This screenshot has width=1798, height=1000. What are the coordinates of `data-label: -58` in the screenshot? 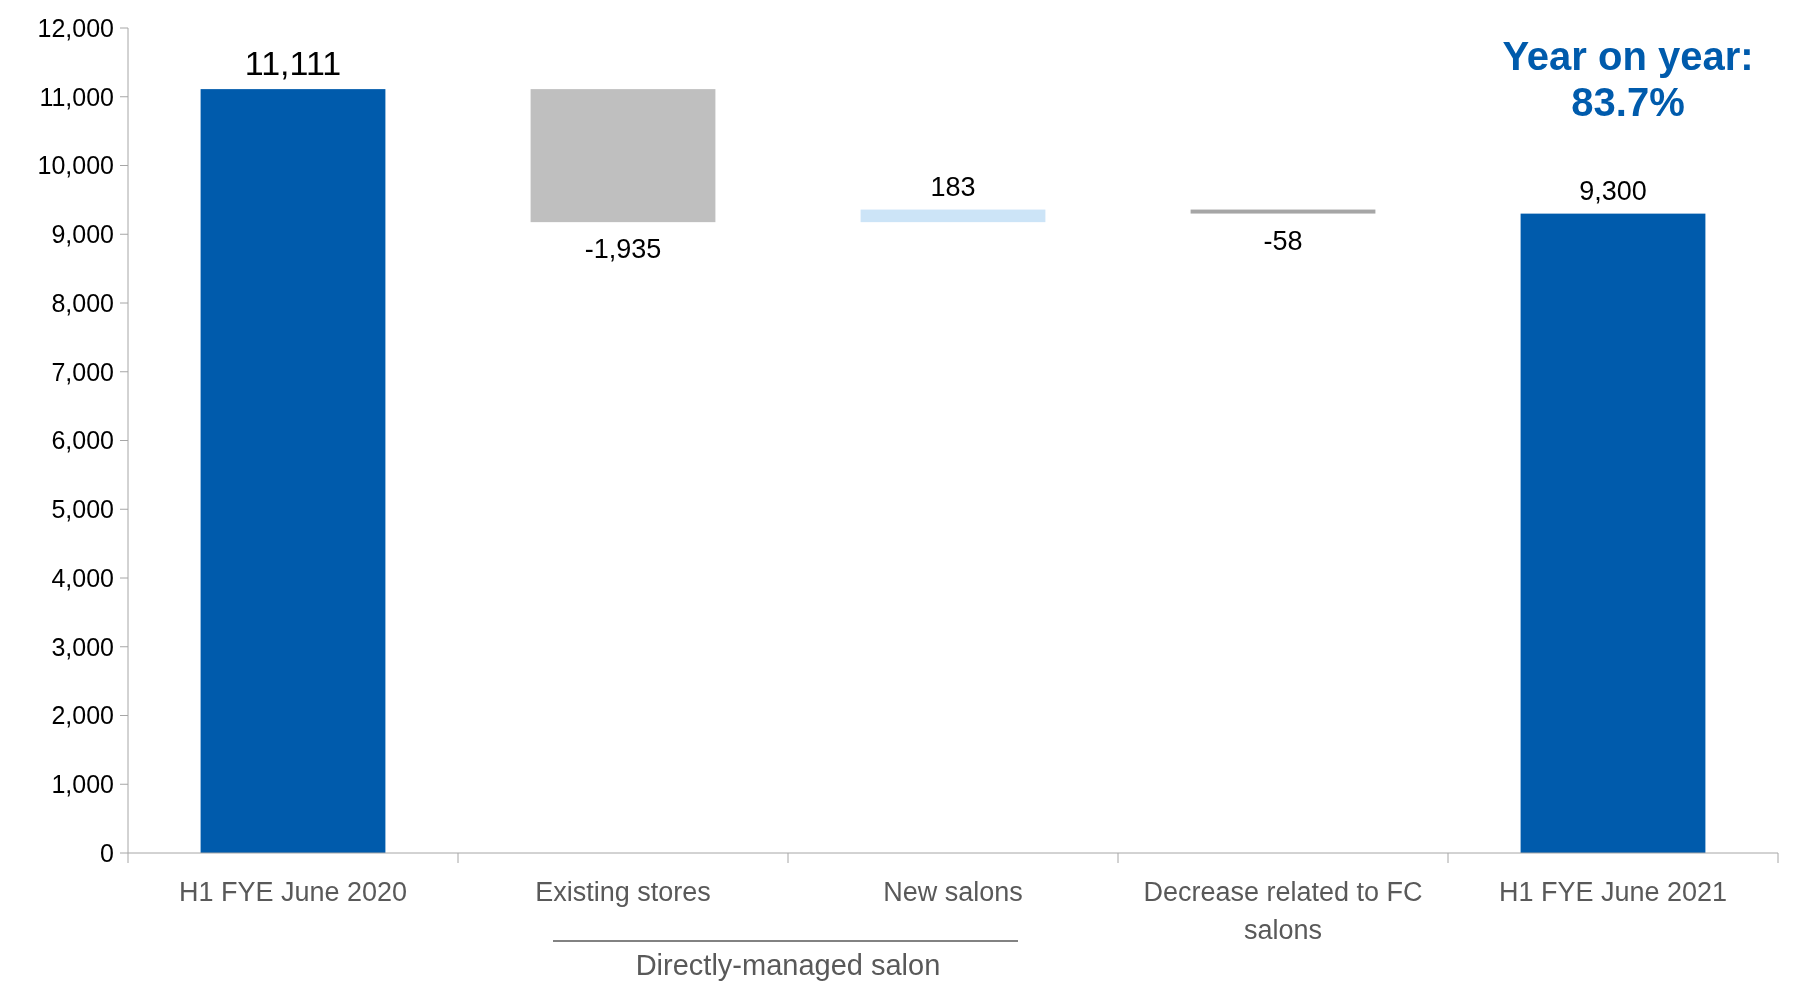 It's located at (1283, 240).